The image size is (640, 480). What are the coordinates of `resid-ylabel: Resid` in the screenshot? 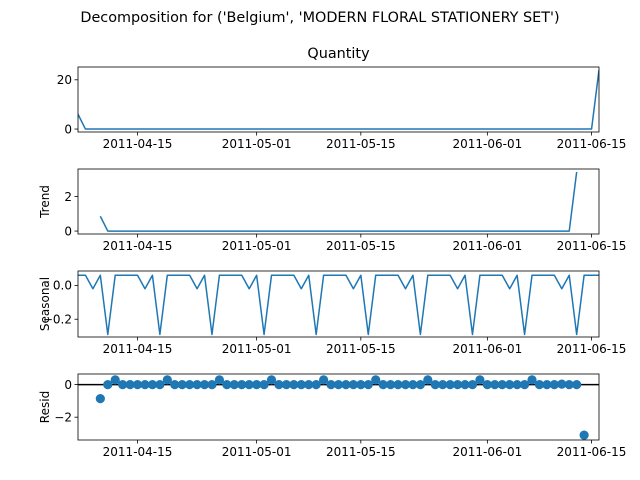 It's located at (45, 407).